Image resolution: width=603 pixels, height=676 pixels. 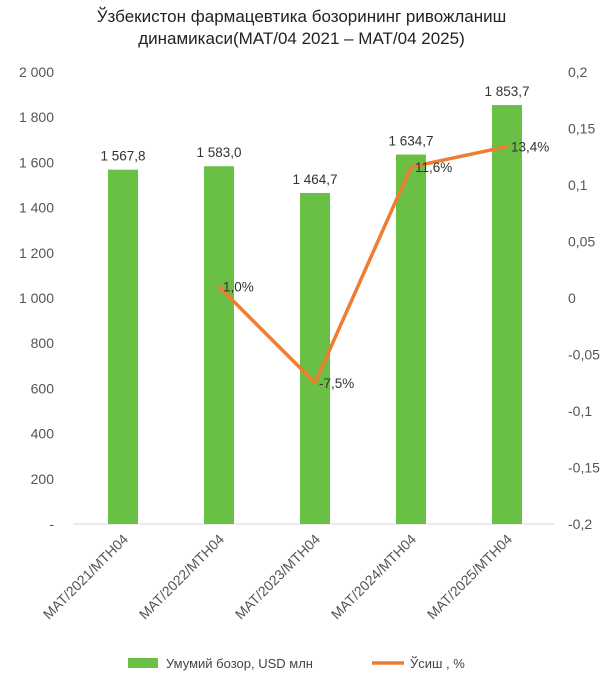 I want to click on y-left-tick-label: 1 600, so click(x=36, y=162).